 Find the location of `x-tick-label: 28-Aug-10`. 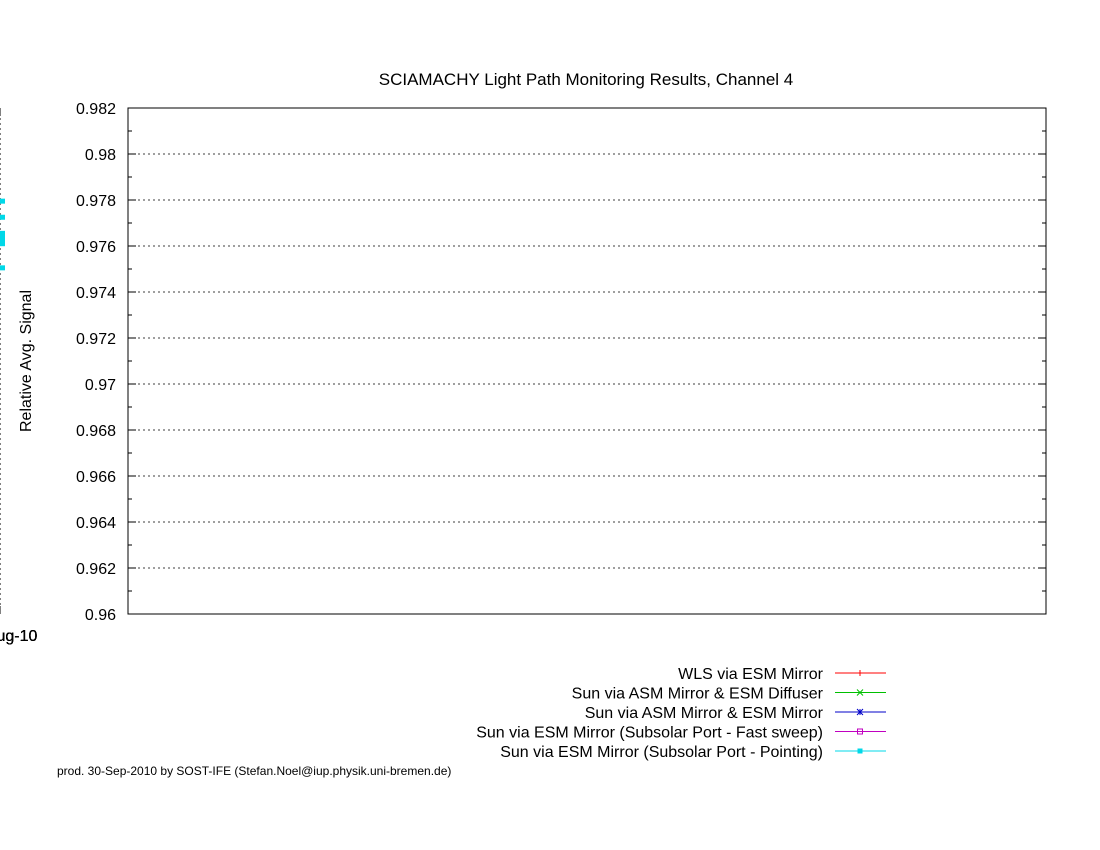

x-tick-label: 28-Aug-10 is located at coordinates (18, 636).